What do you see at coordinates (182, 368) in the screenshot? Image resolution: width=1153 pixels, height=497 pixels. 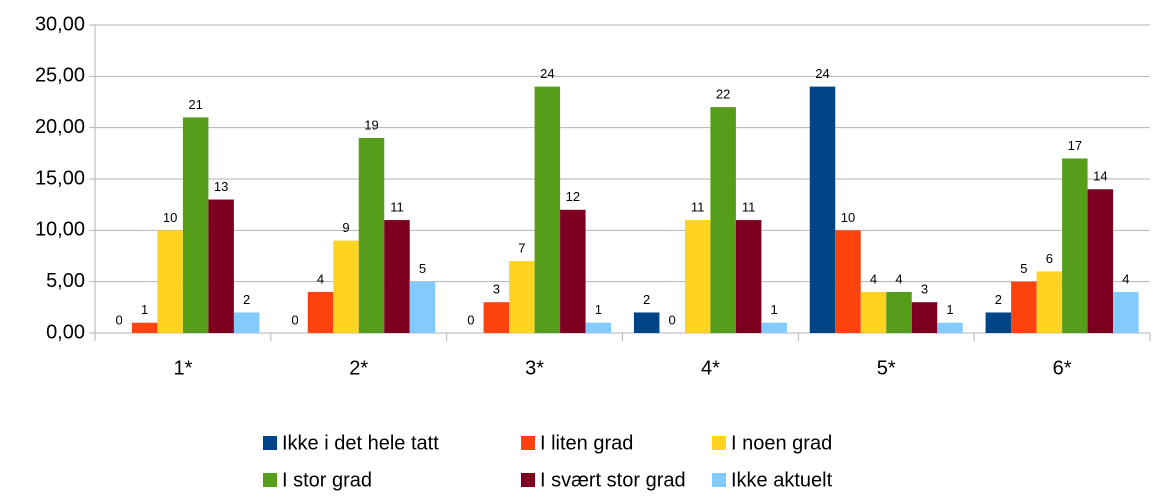 I see `x-tick-label: 1*` at bounding box center [182, 368].